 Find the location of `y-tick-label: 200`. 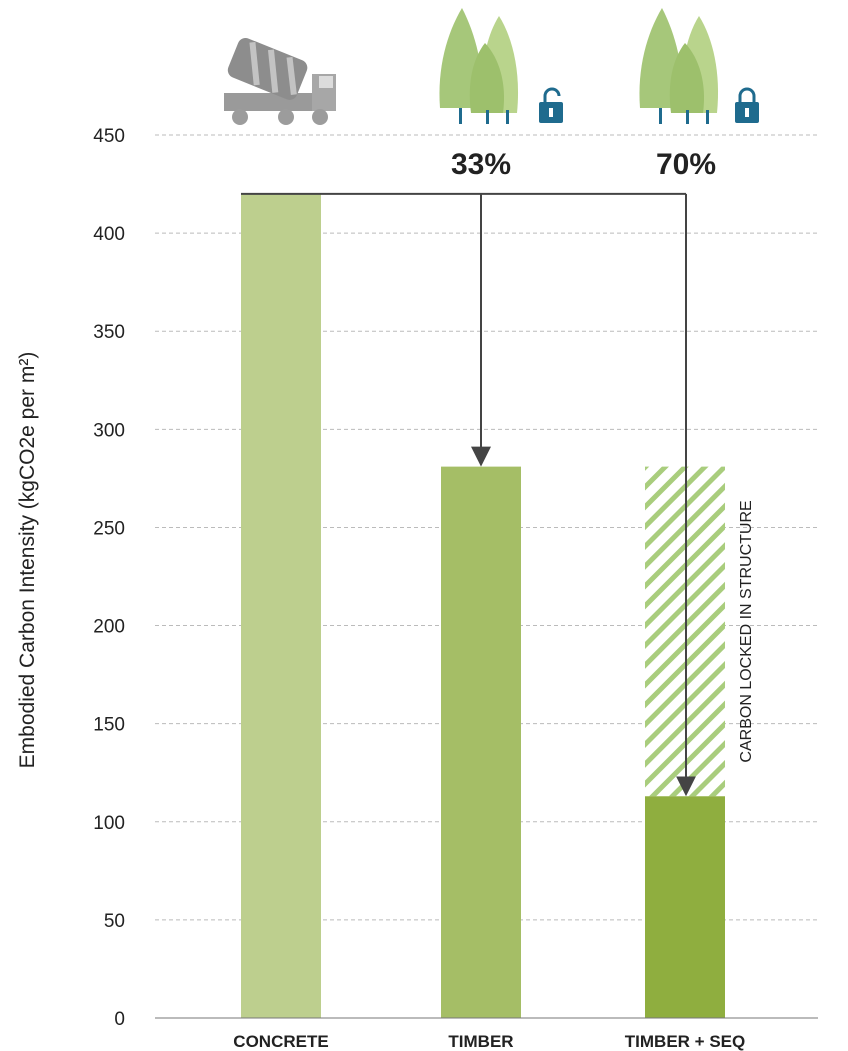

y-tick-label: 200 is located at coordinates (109, 627).